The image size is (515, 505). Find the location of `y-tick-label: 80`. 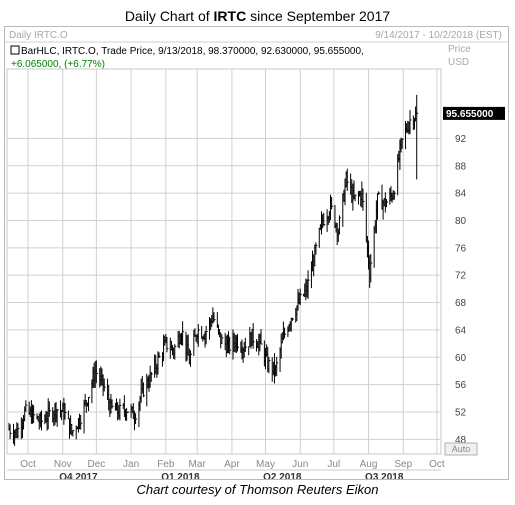

y-tick-label: 80 is located at coordinates (461, 221).